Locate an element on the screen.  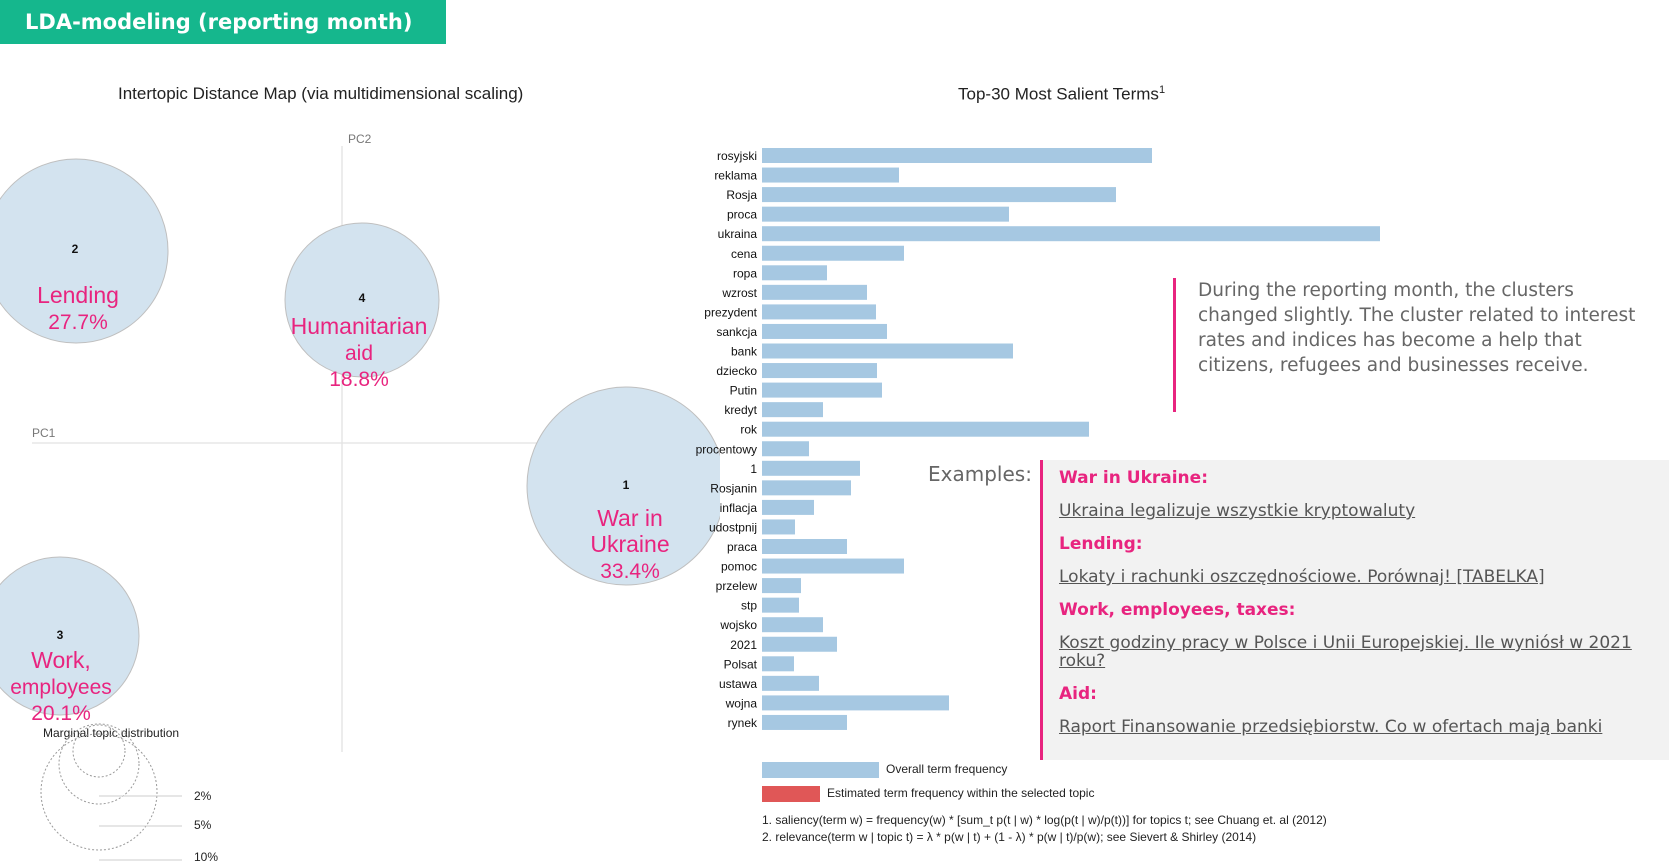
term-label-22: przelew is located at coordinates (737, 586).